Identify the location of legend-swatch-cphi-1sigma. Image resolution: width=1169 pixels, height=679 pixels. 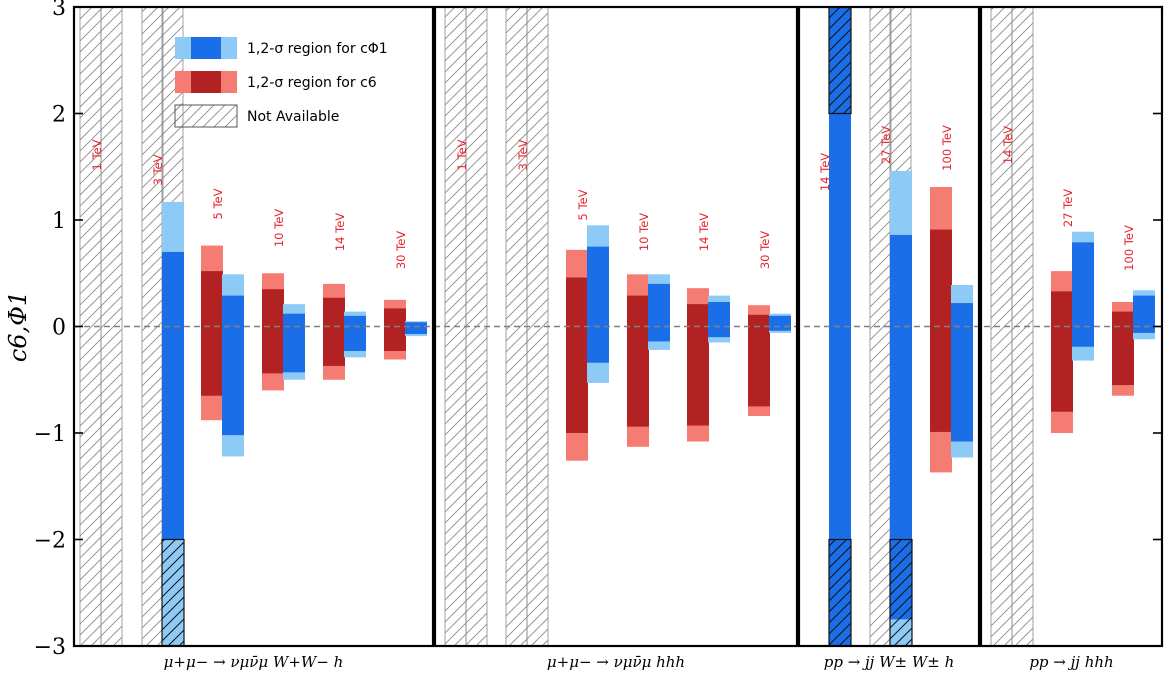
(206, 48).